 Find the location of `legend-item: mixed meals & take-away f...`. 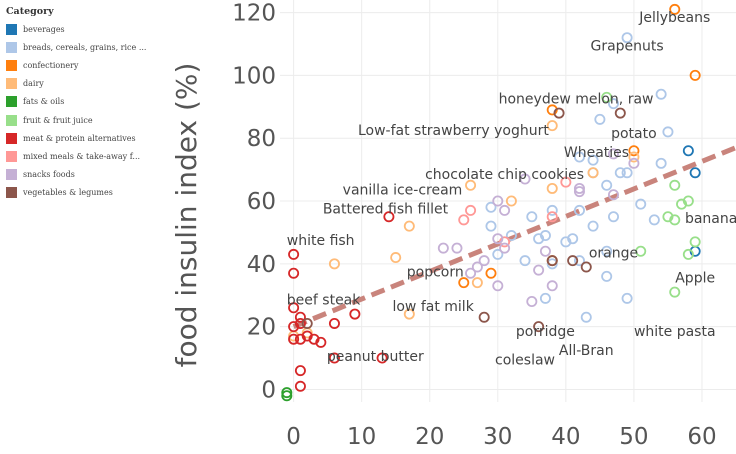

legend-item: mixed meals & take-away f... is located at coordinates (81, 156).